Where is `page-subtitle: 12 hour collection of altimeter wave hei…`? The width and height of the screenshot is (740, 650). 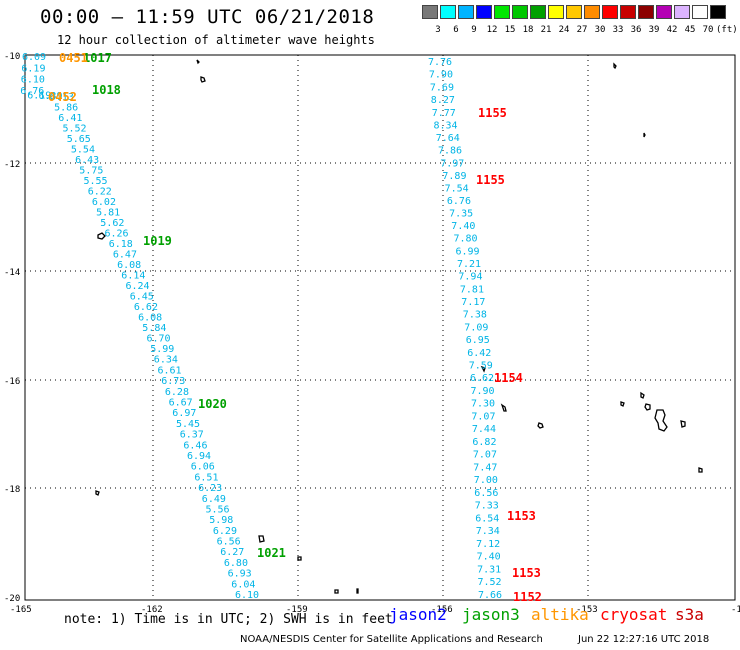 page-subtitle: 12 hour collection of altimeter wave hei… is located at coordinates (216, 40).